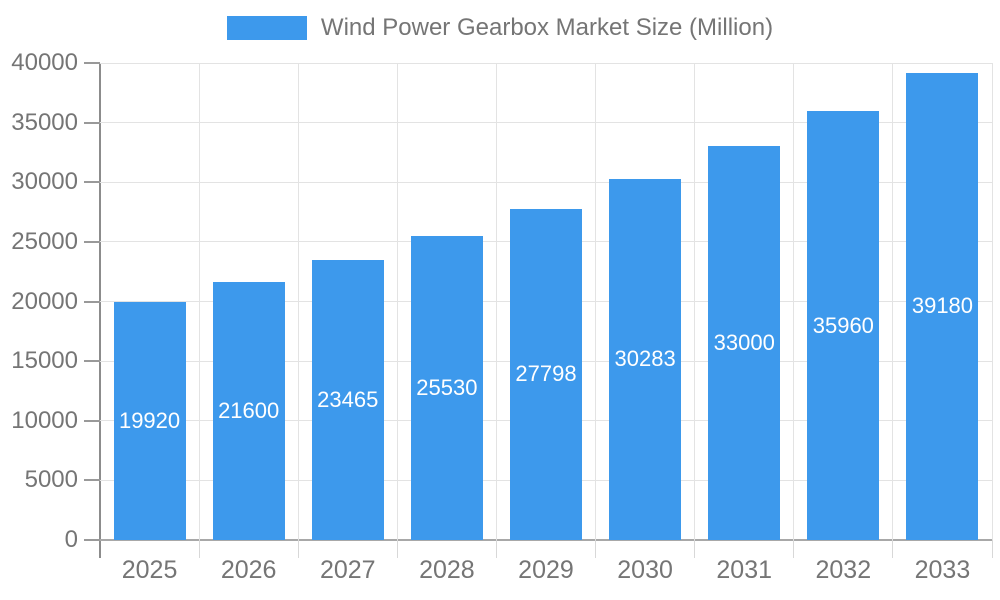 This screenshot has width=1000, height=600. I want to click on bar-value-label-2030: 30283, so click(645, 359).